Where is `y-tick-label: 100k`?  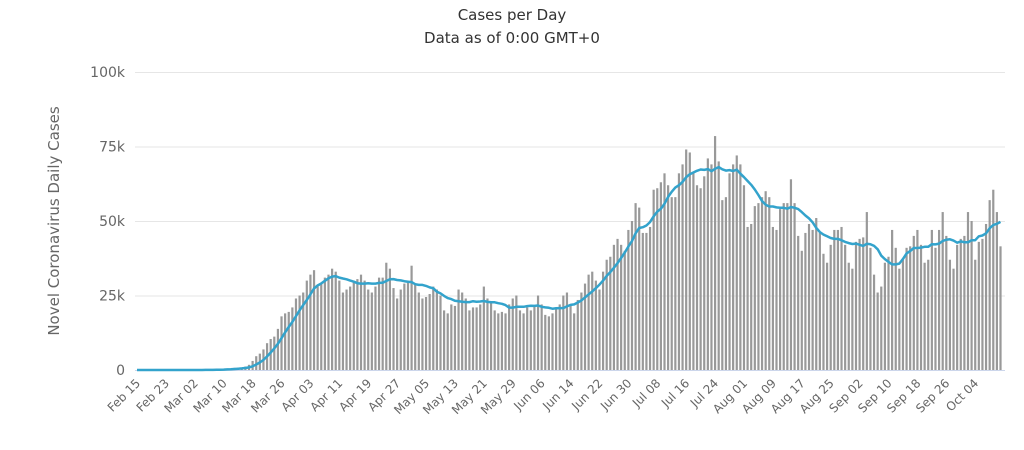 y-tick-label: 100k is located at coordinates (108, 73).